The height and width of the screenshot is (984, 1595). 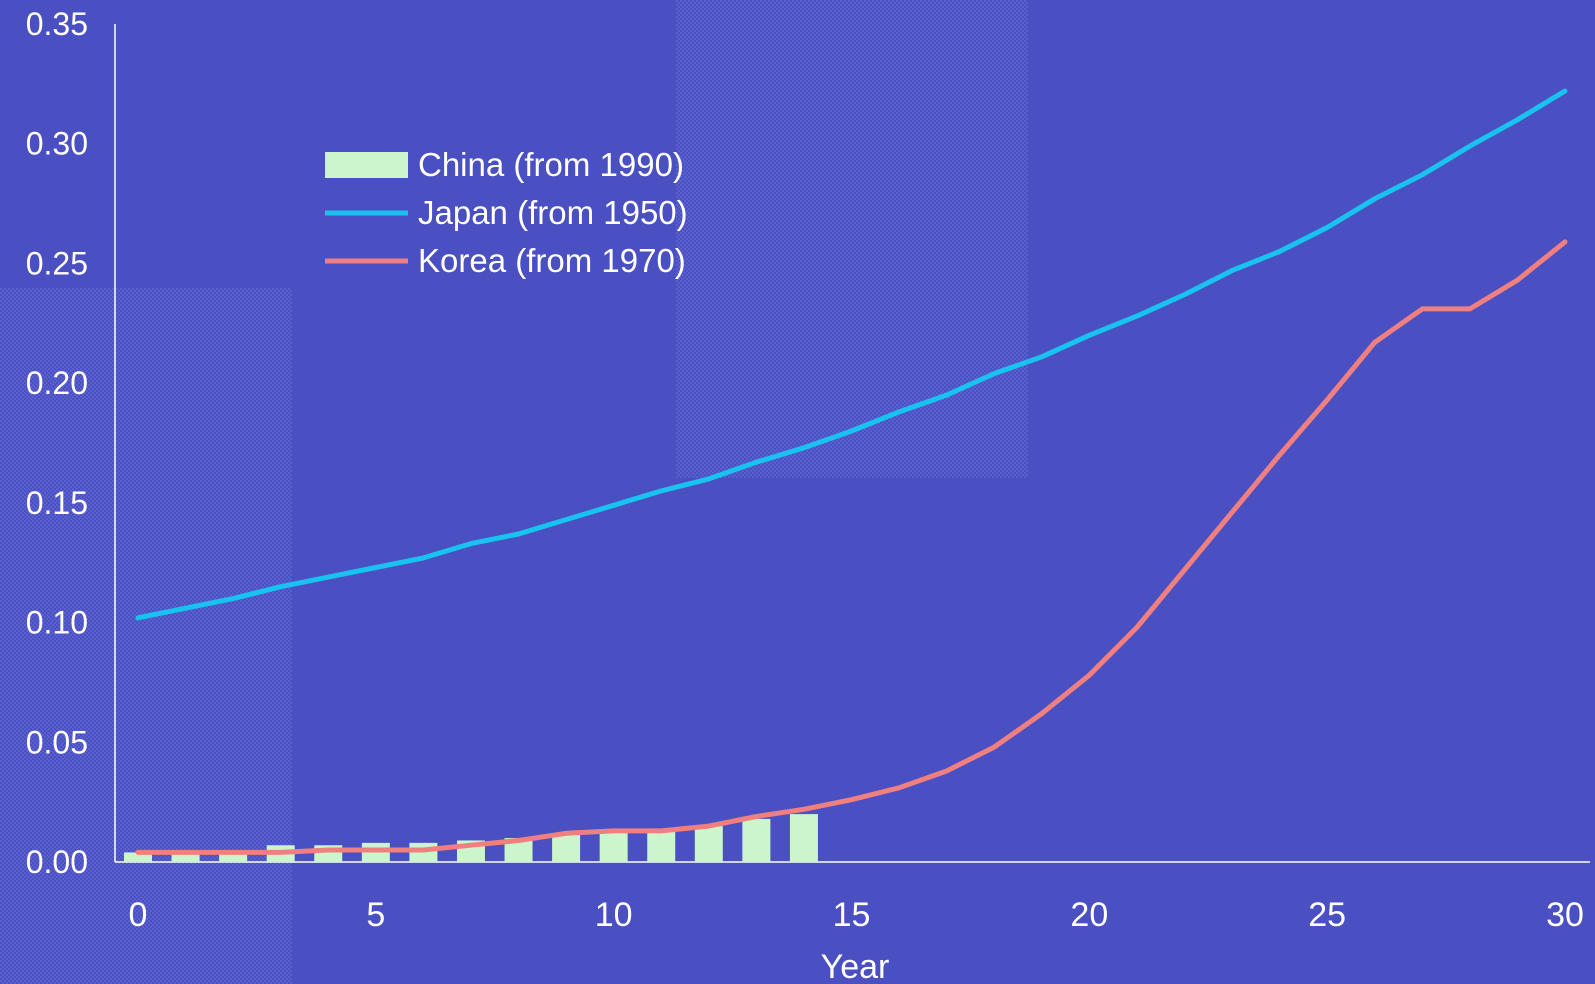 I want to click on y-tick-label: 0.35, so click(x=57, y=24).